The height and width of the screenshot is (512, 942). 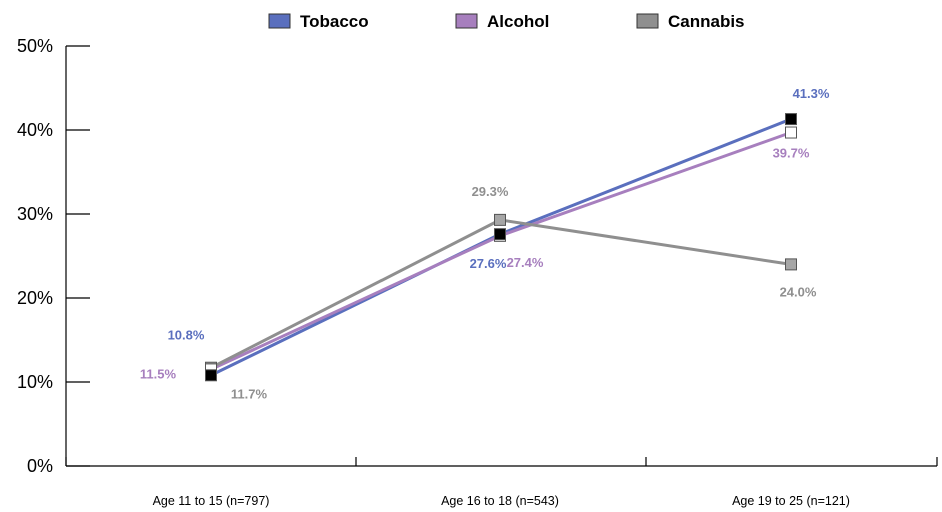 I want to click on data-label-tobacco: 27.6%, so click(x=488, y=263).